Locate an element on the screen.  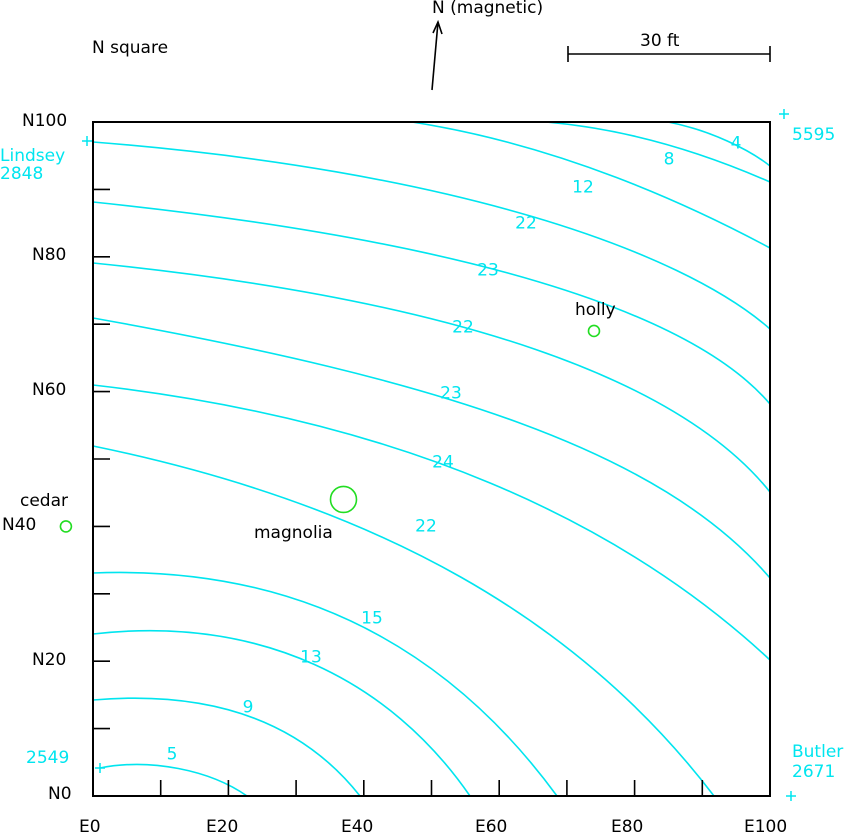
x-tick-label: E20 is located at coordinates (222, 827).